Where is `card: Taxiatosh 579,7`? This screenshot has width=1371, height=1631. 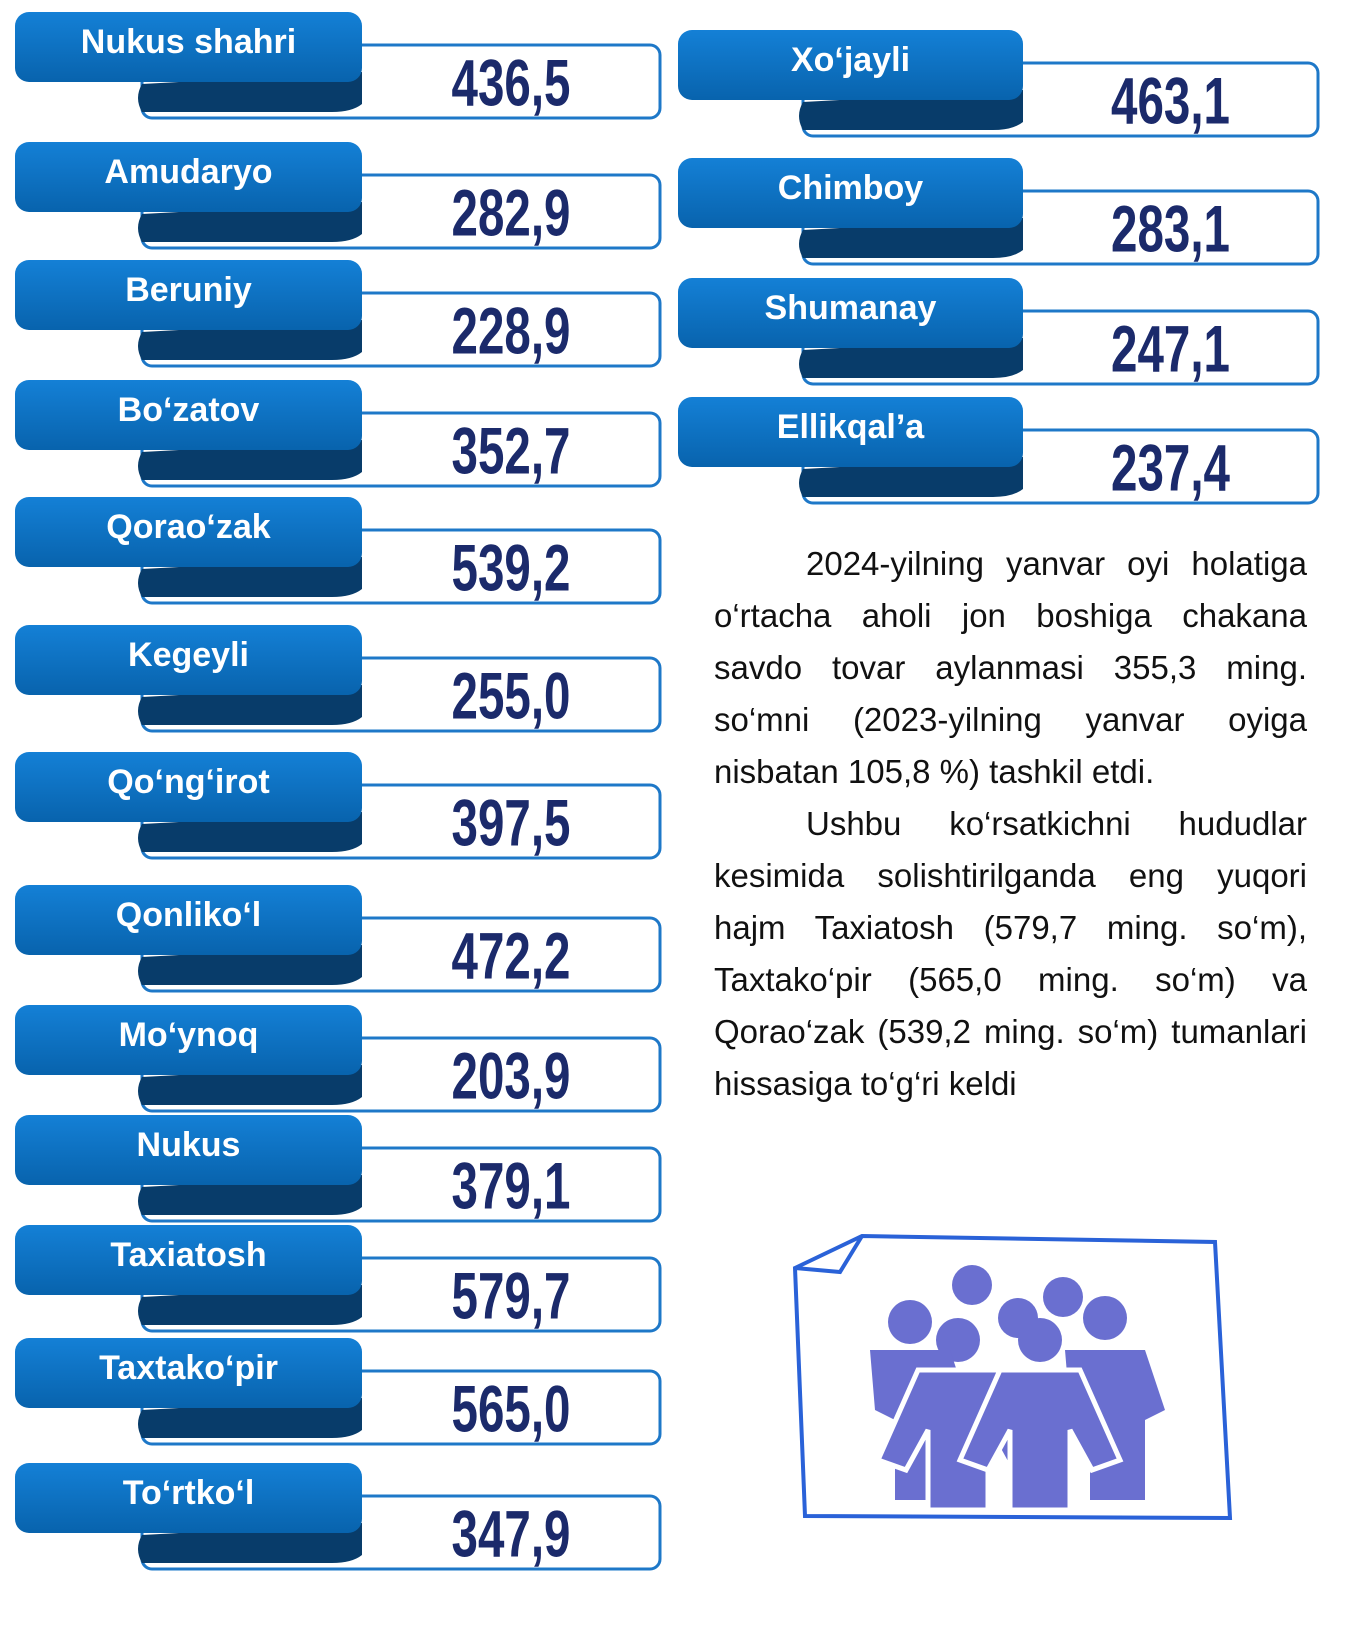 card: Taxiatosh 579,7 is located at coordinates (338, 1279).